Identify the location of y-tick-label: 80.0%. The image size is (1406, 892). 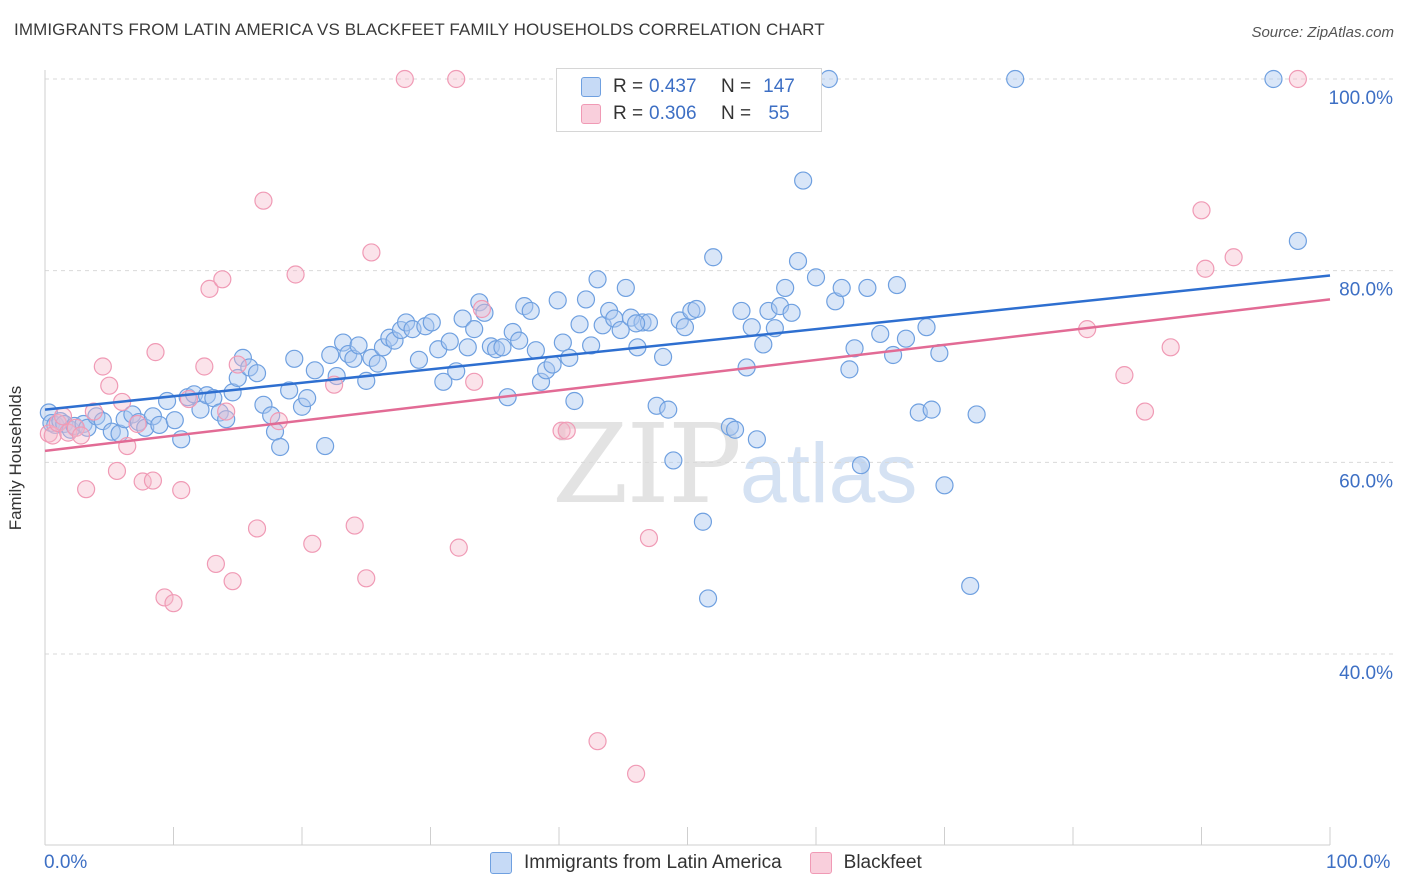
(1366, 290).